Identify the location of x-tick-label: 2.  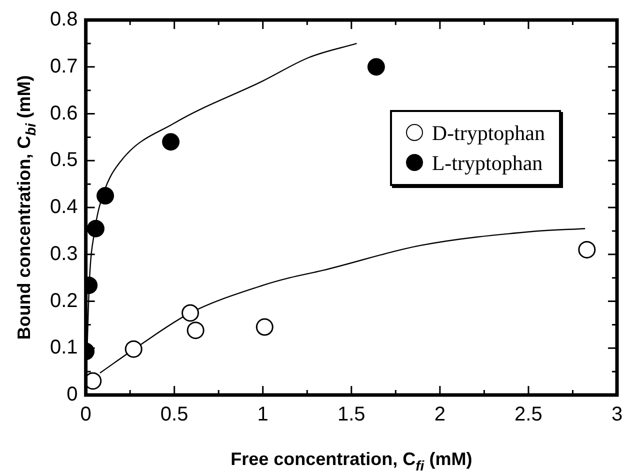
(440, 415).